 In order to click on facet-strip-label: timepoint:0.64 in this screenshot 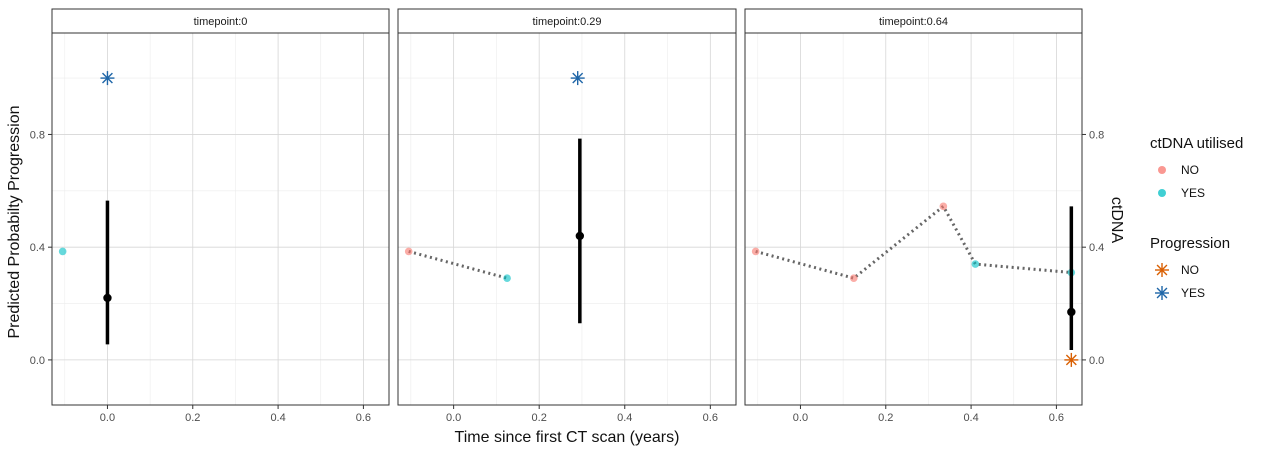, I will do `click(913, 22)`.